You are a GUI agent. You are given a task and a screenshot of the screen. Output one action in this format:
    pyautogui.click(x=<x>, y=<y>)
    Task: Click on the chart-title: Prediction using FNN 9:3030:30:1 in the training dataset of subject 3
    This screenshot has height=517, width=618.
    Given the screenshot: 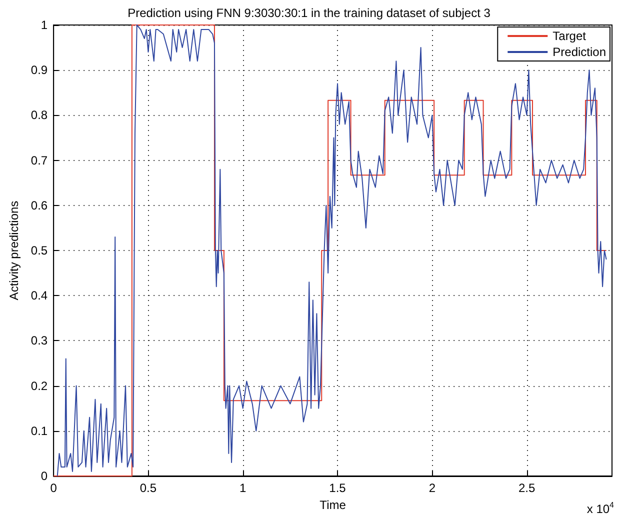 What is the action you would take?
    pyautogui.click(x=309, y=13)
    